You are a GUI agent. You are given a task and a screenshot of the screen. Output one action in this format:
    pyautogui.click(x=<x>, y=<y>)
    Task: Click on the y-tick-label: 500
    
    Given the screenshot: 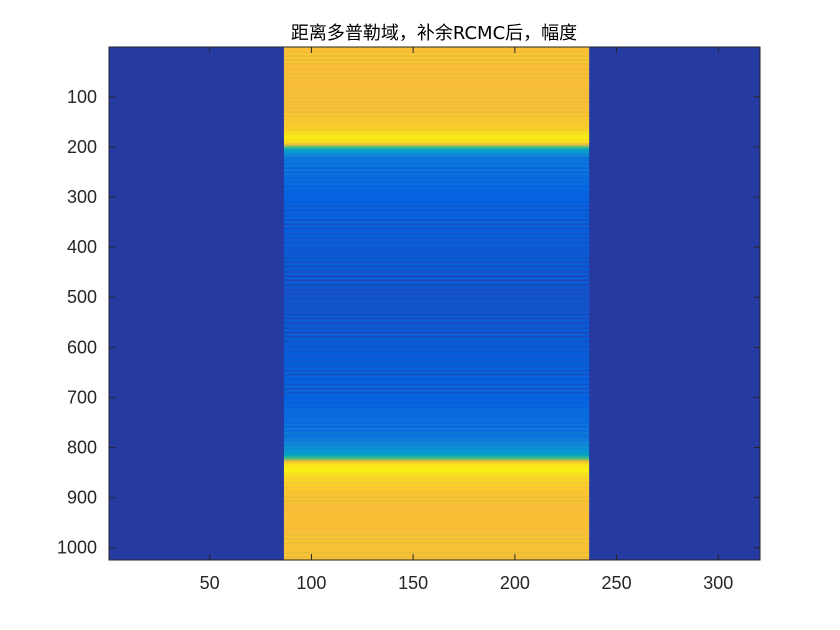 What is the action you would take?
    pyautogui.click(x=82, y=297)
    